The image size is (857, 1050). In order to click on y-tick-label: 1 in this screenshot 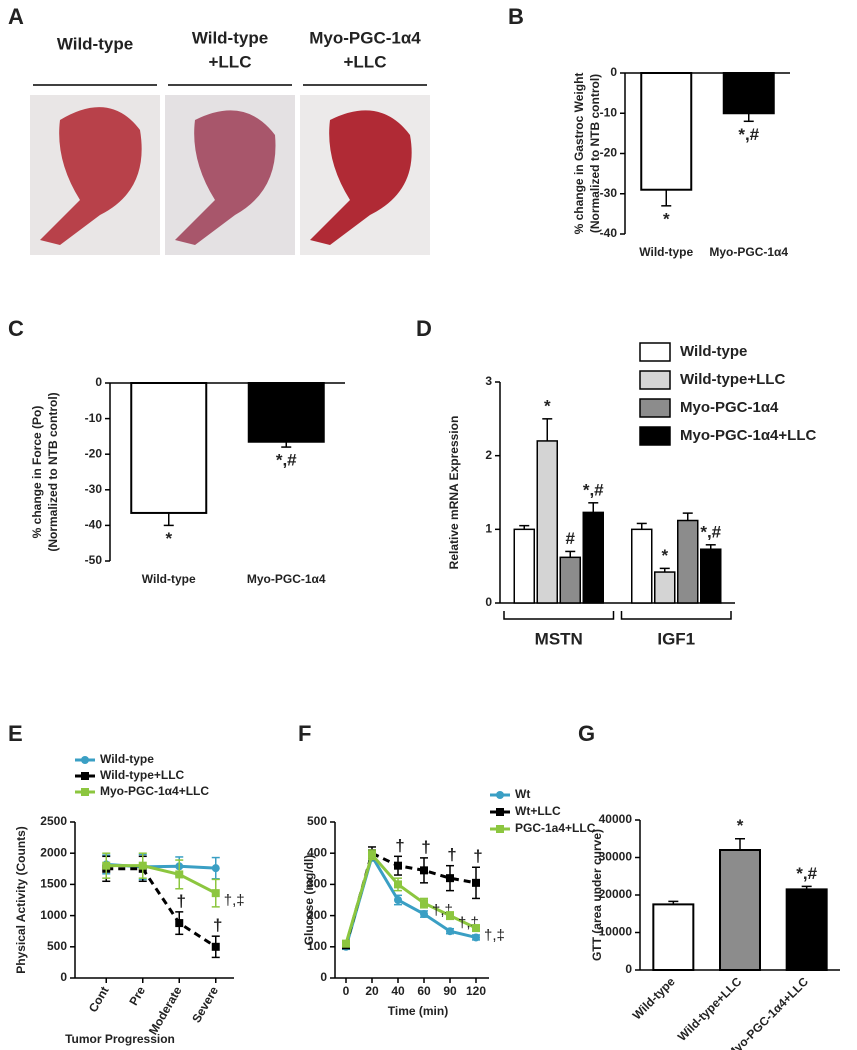, I will do `click(488, 529)`.